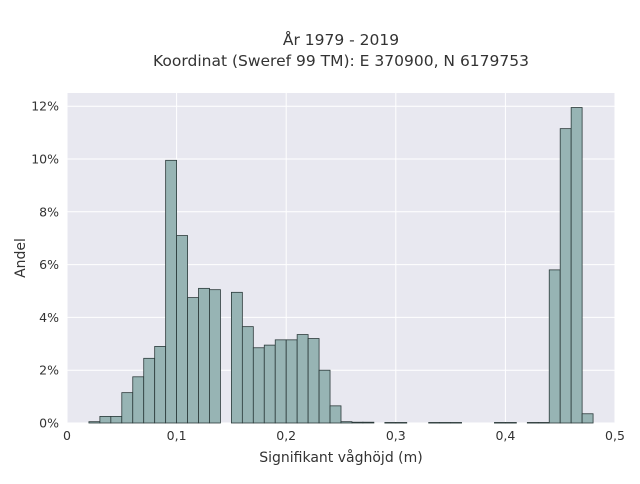  What do you see at coordinates (177, 435) in the screenshot?
I see `x-tick-label: 0,1` at bounding box center [177, 435].